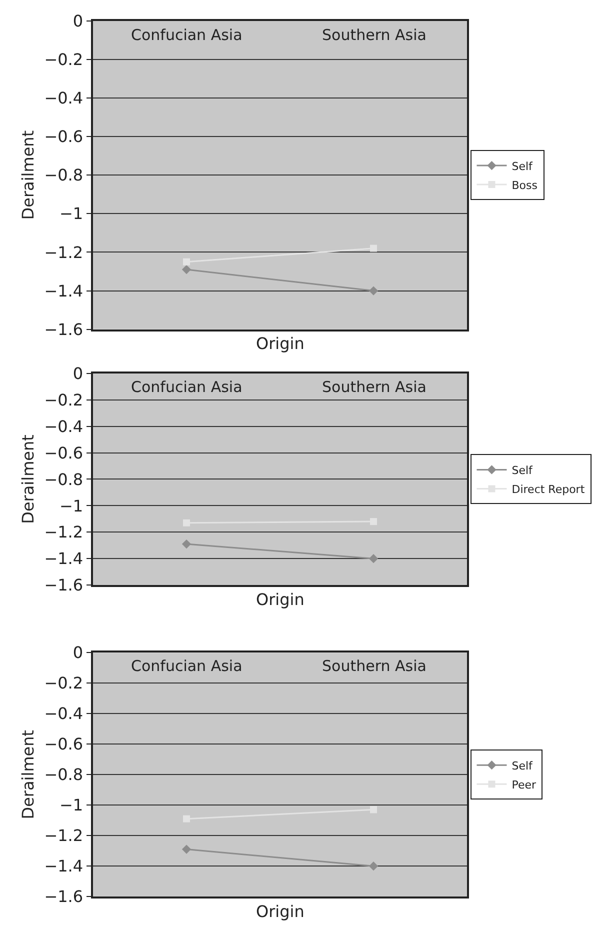 The image size is (592, 934). I want to click on legend-label: Peer, so click(524, 785).